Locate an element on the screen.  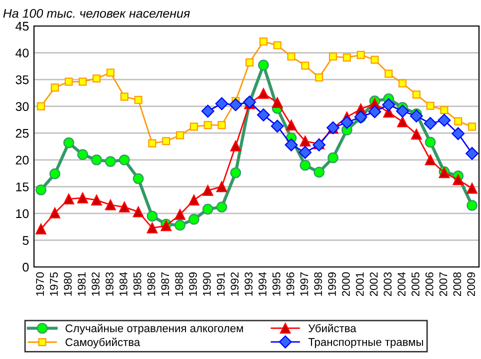
x-tick-label: 1984 is located at coordinates (124, 284).